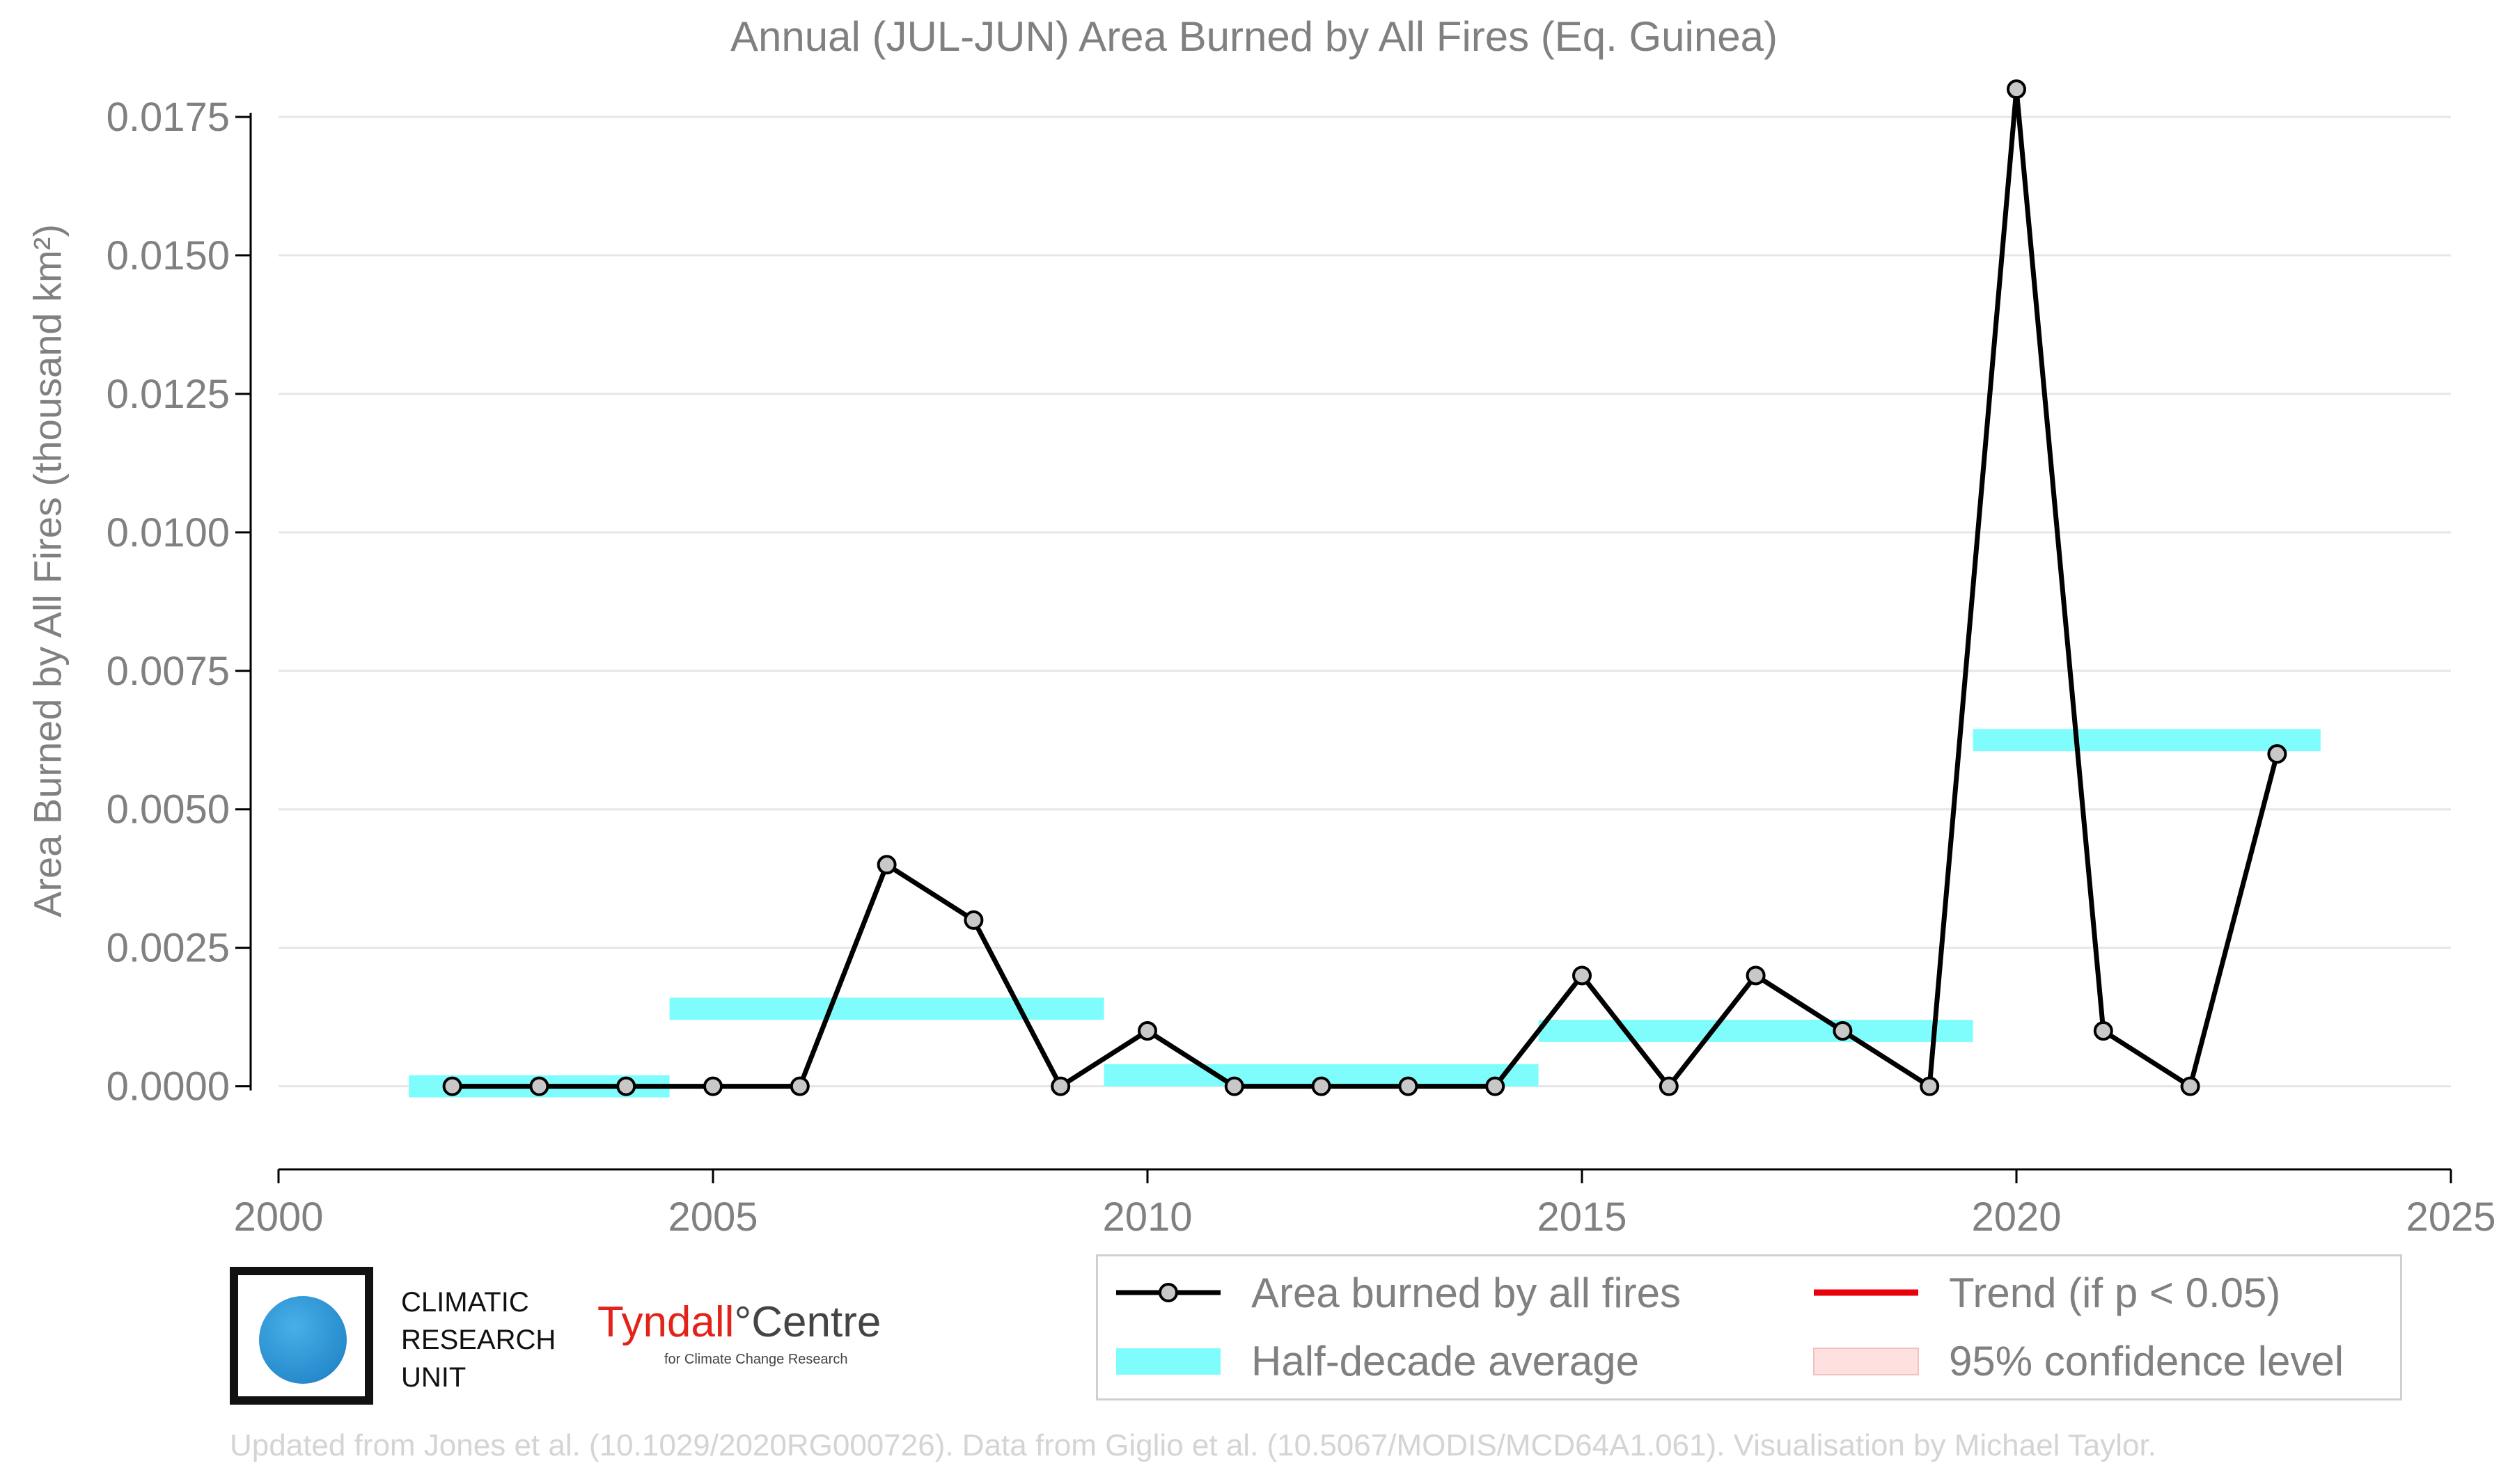 The width and height of the screenshot is (2508, 1484). What do you see at coordinates (2115, 1293) in the screenshot?
I see `legend-trend-label: Trend (if p < 0.05)` at bounding box center [2115, 1293].